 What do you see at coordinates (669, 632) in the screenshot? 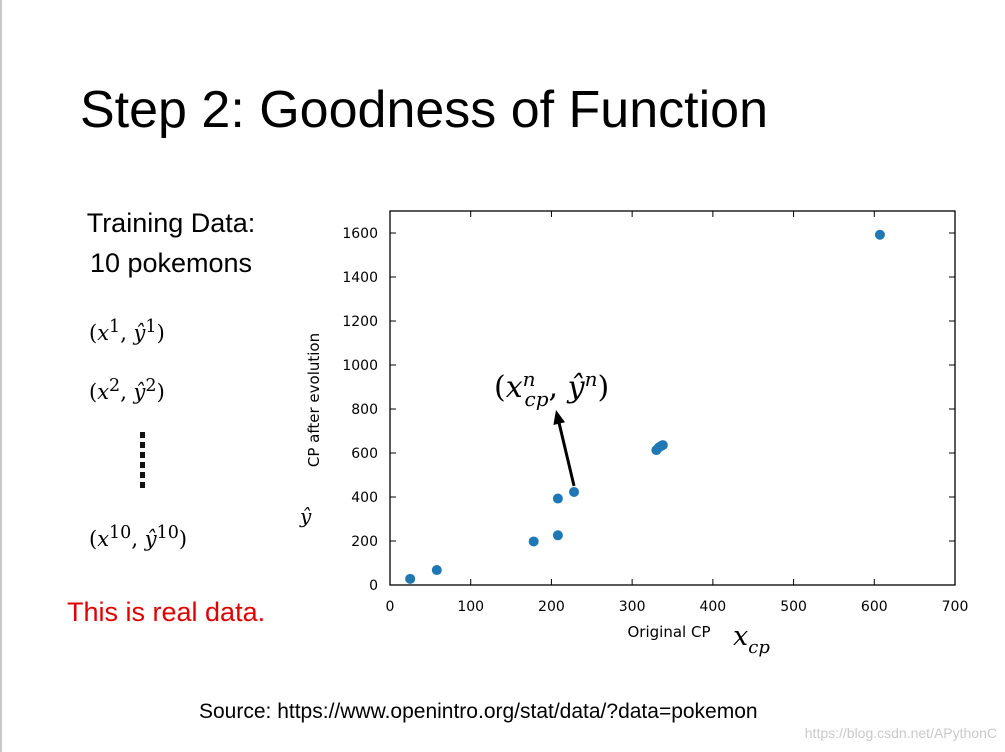
I see `x-axis-label: Original CP` at bounding box center [669, 632].